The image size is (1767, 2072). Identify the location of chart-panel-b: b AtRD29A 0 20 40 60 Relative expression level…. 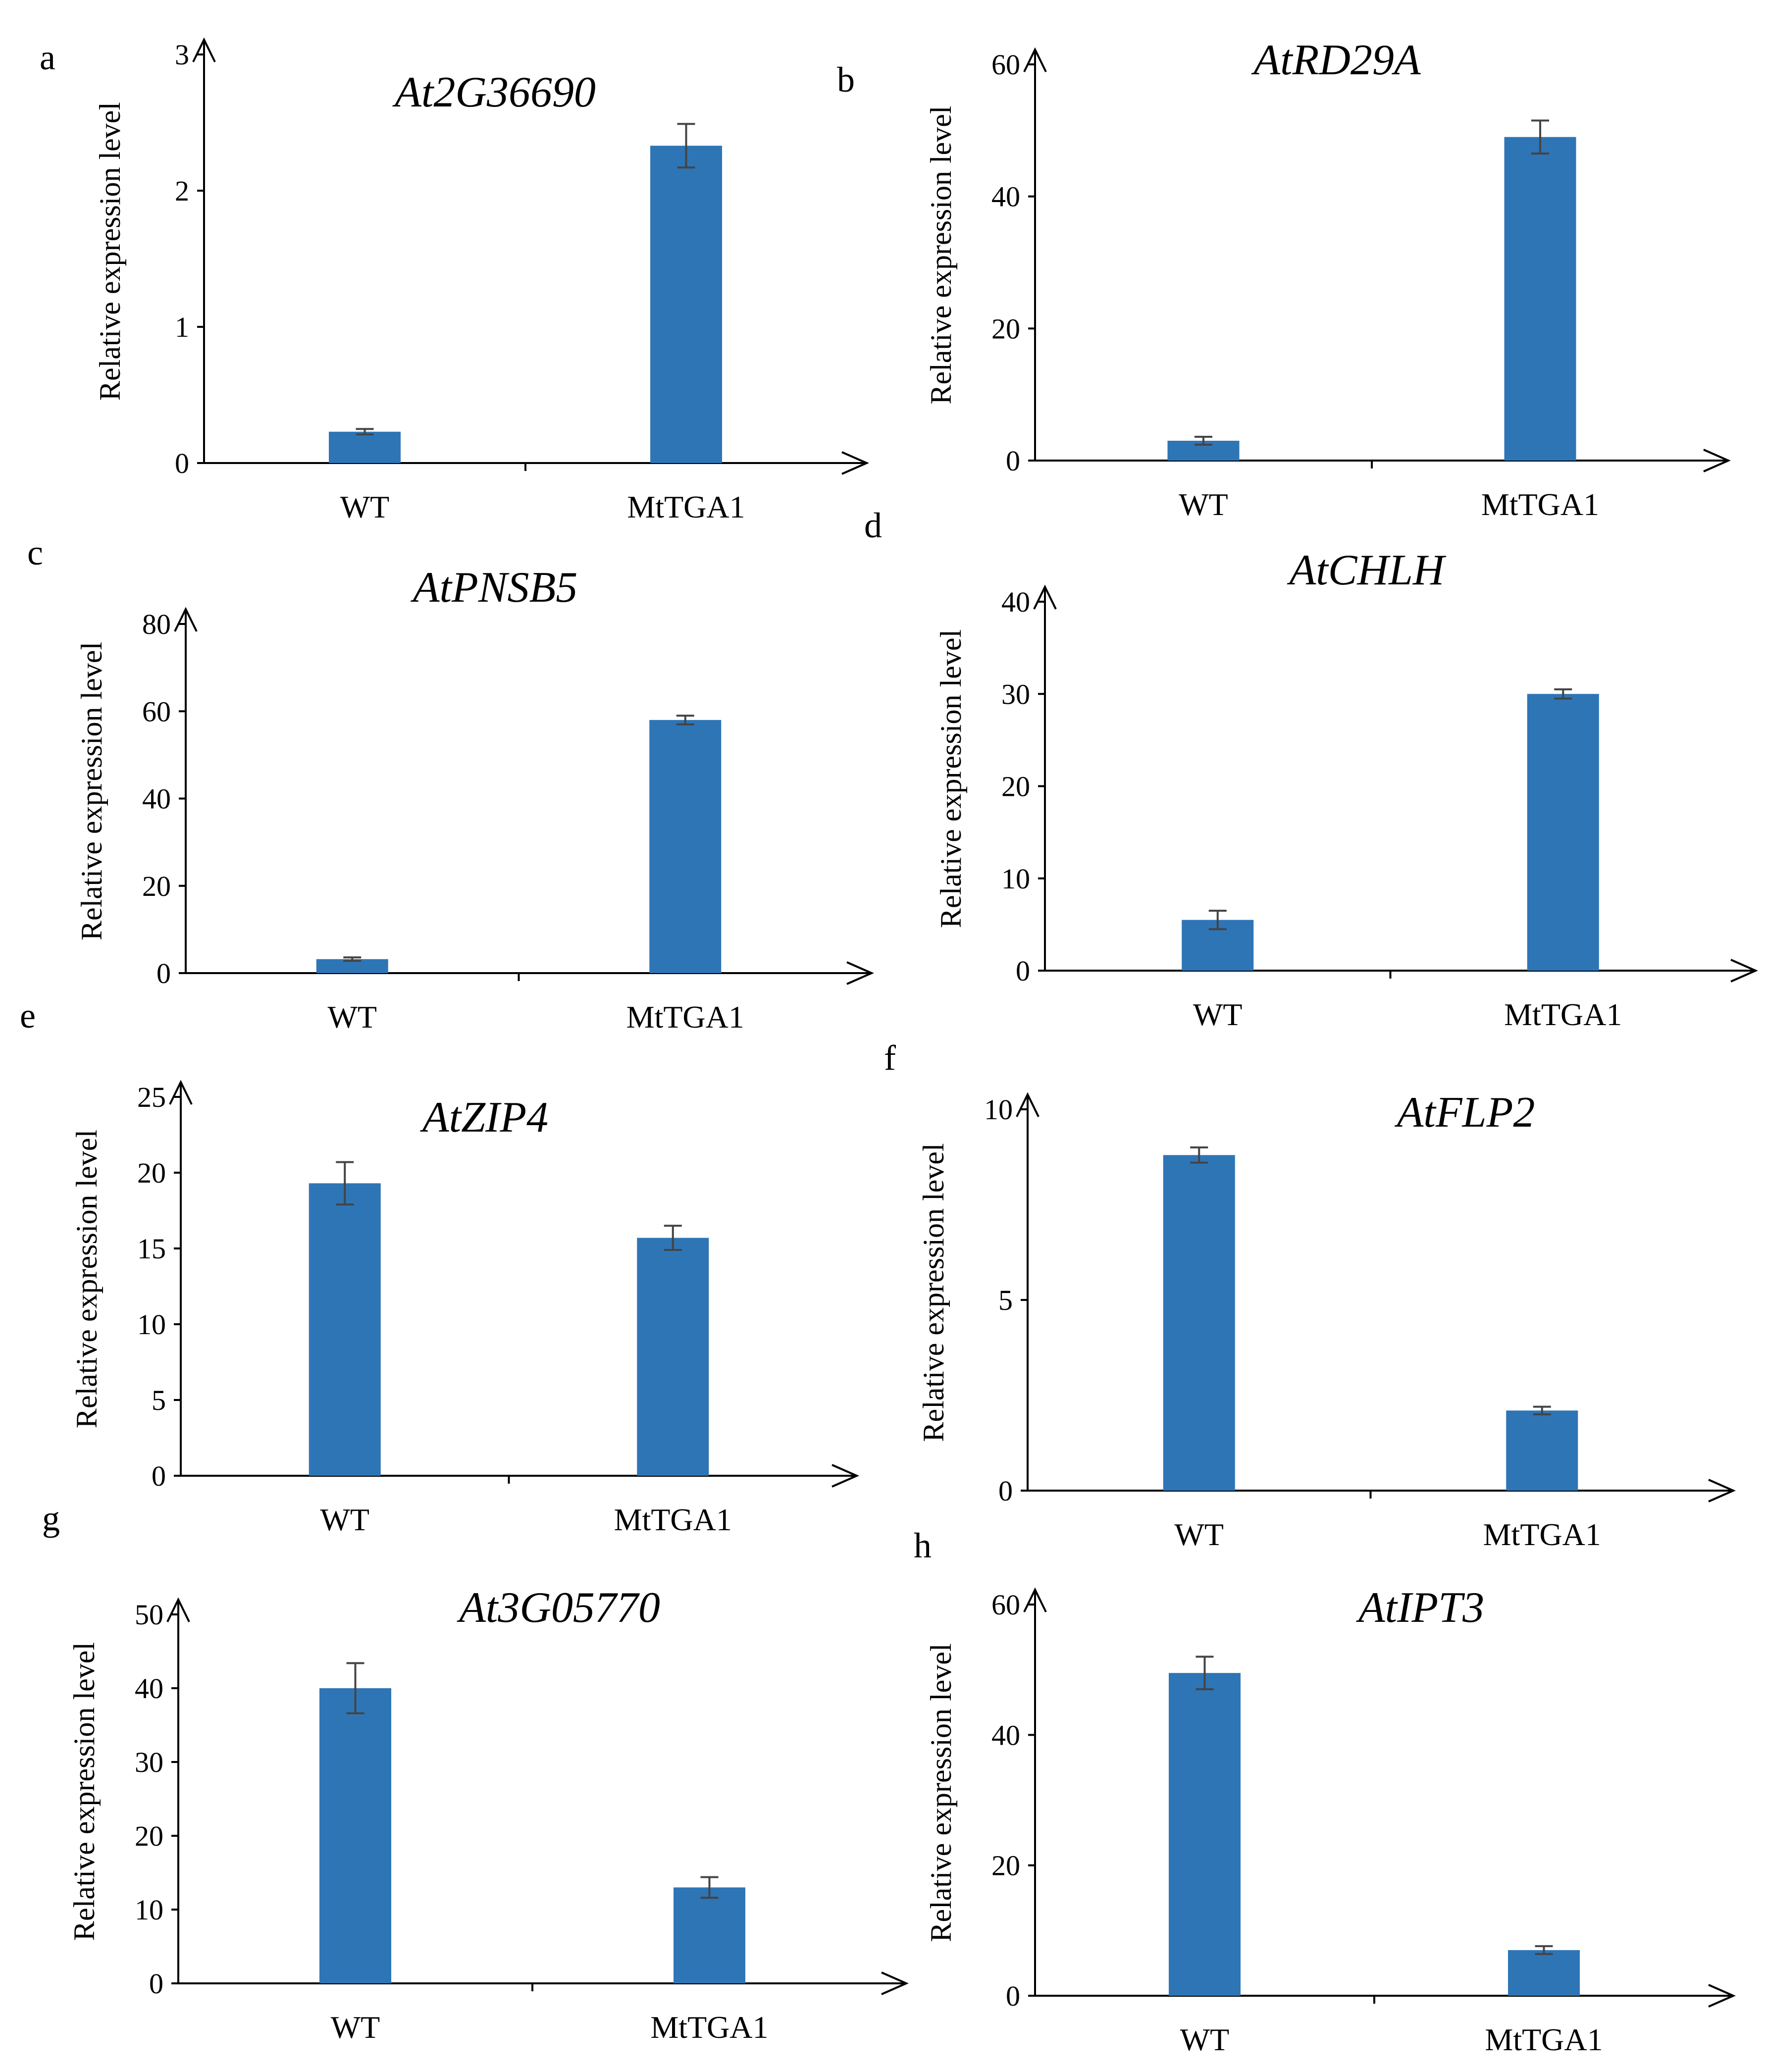
(1284, 279).